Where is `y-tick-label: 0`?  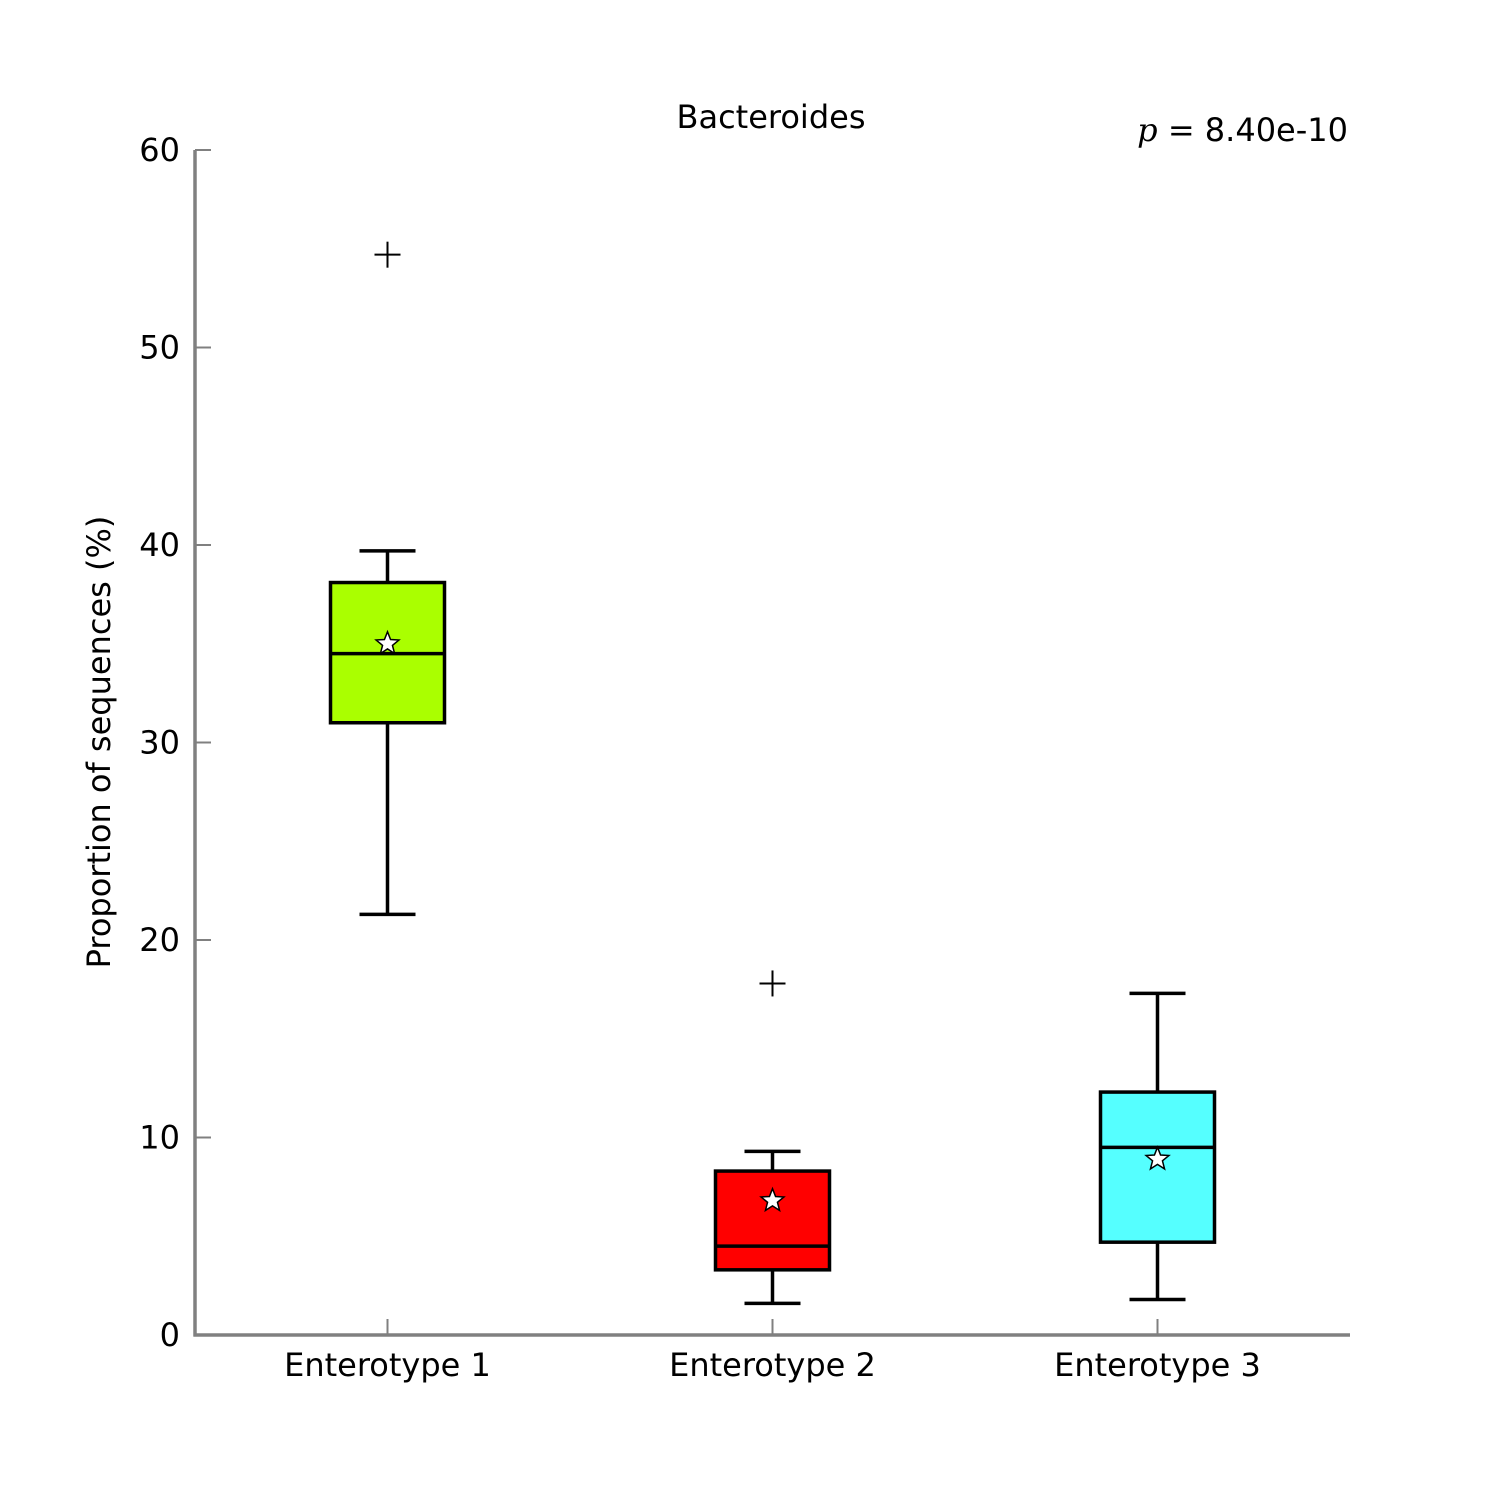 y-tick-label: 0 is located at coordinates (170, 1335).